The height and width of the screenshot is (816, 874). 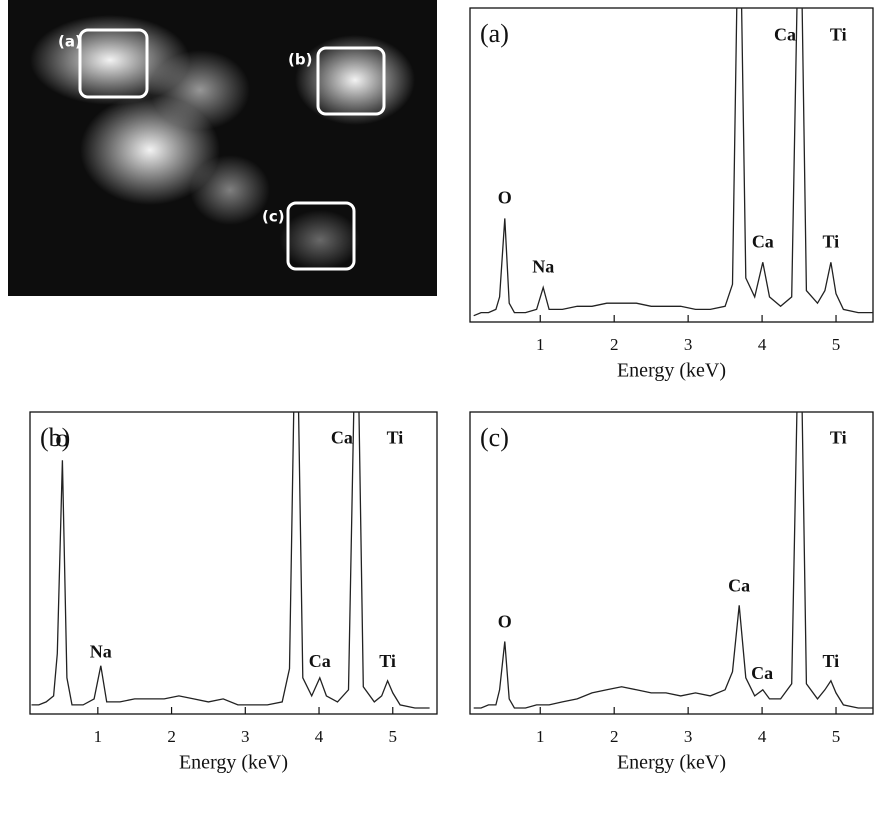 I want to click on region-label: (c), so click(x=273, y=217).